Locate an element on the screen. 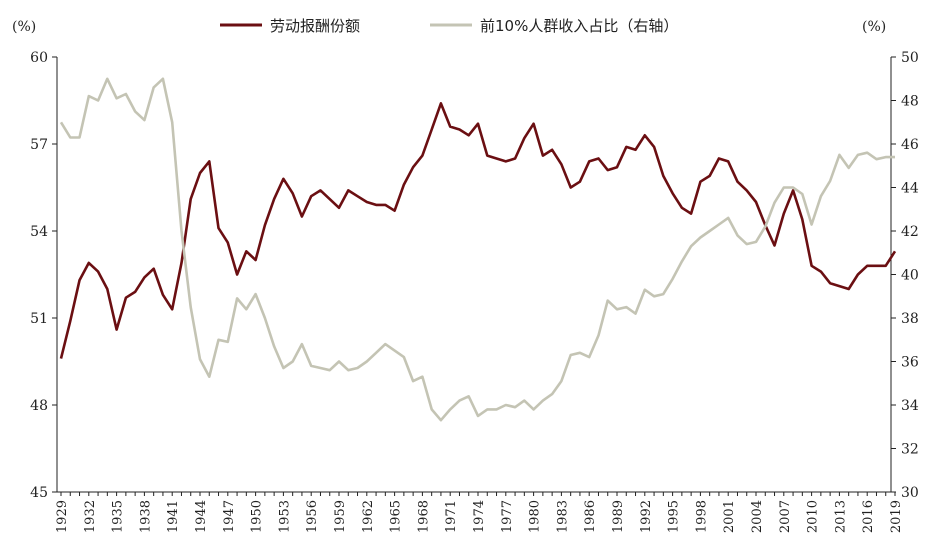 The width and height of the screenshot is (941, 551). x-tick-label: 1962 is located at coordinates (368, 516).